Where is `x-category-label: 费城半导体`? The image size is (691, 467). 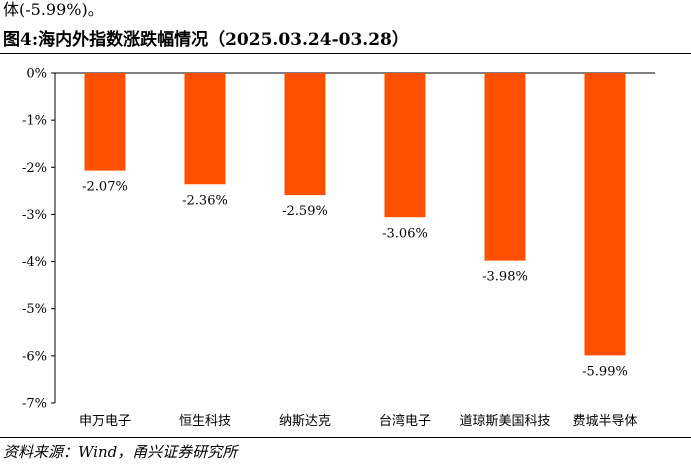
x-category-label: 费城半导体 is located at coordinates (604, 421).